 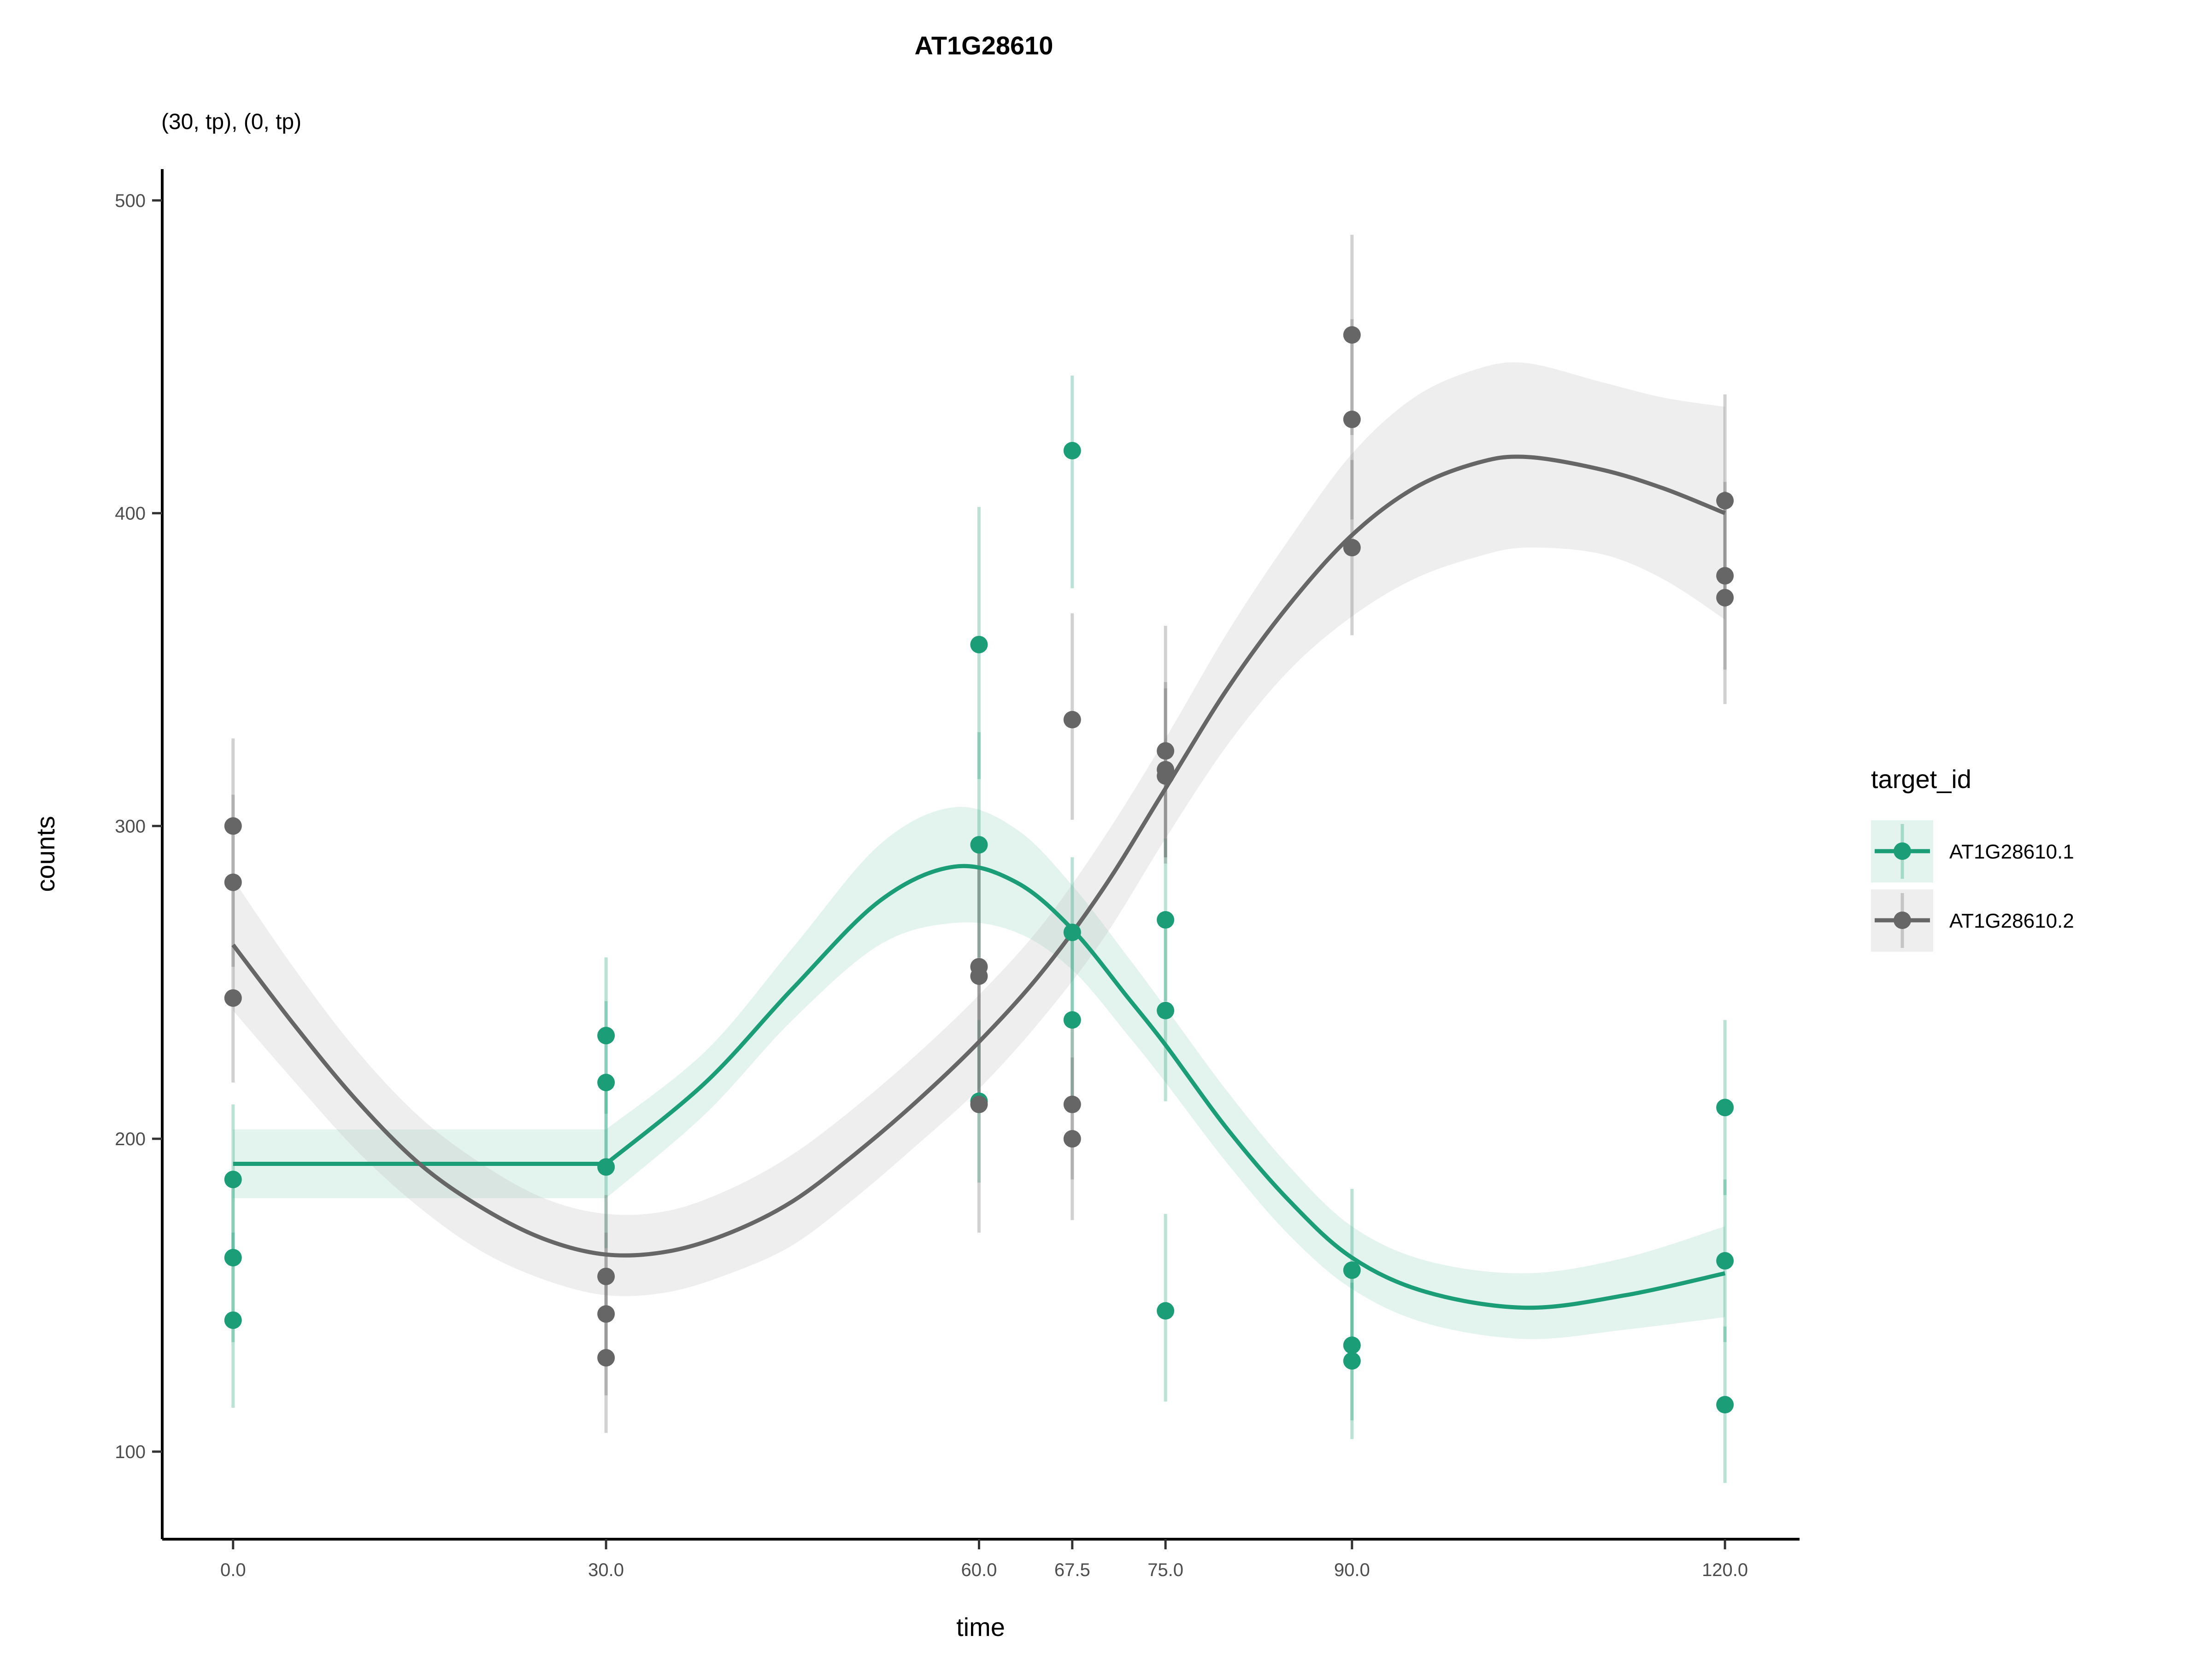 I want to click on chart-subtitle: (30, tp), (0, tp), so click(x=231, y=122).